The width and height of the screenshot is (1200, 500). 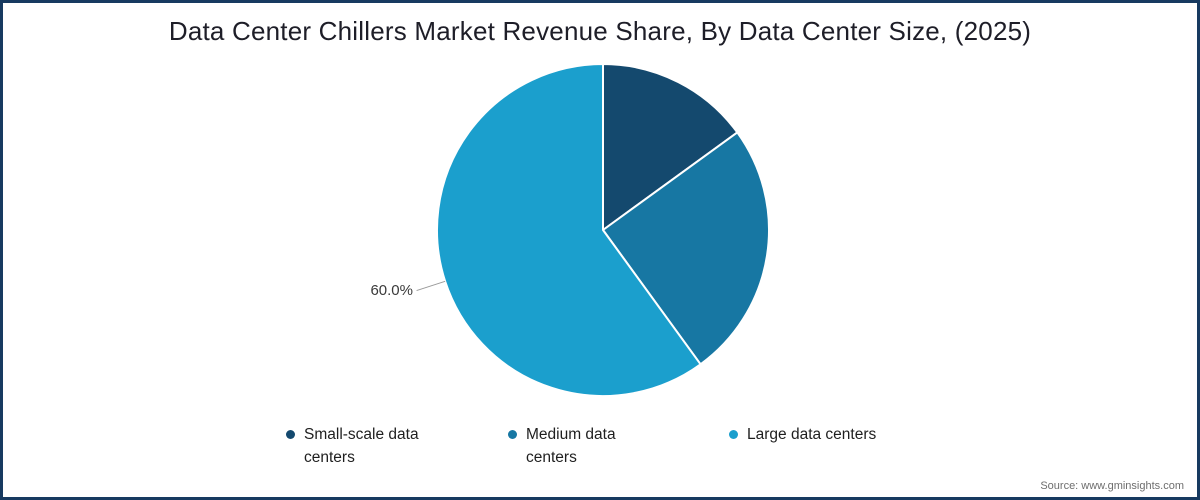 I want to click on legend-item-large-data-centers: Large data centers, so click(x=802, y=434).